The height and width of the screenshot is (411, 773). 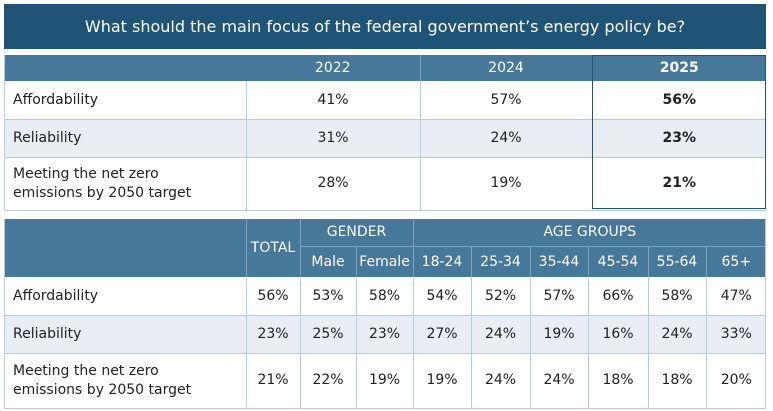 I want to click on table2-right-border, so click(x=765, y=313).